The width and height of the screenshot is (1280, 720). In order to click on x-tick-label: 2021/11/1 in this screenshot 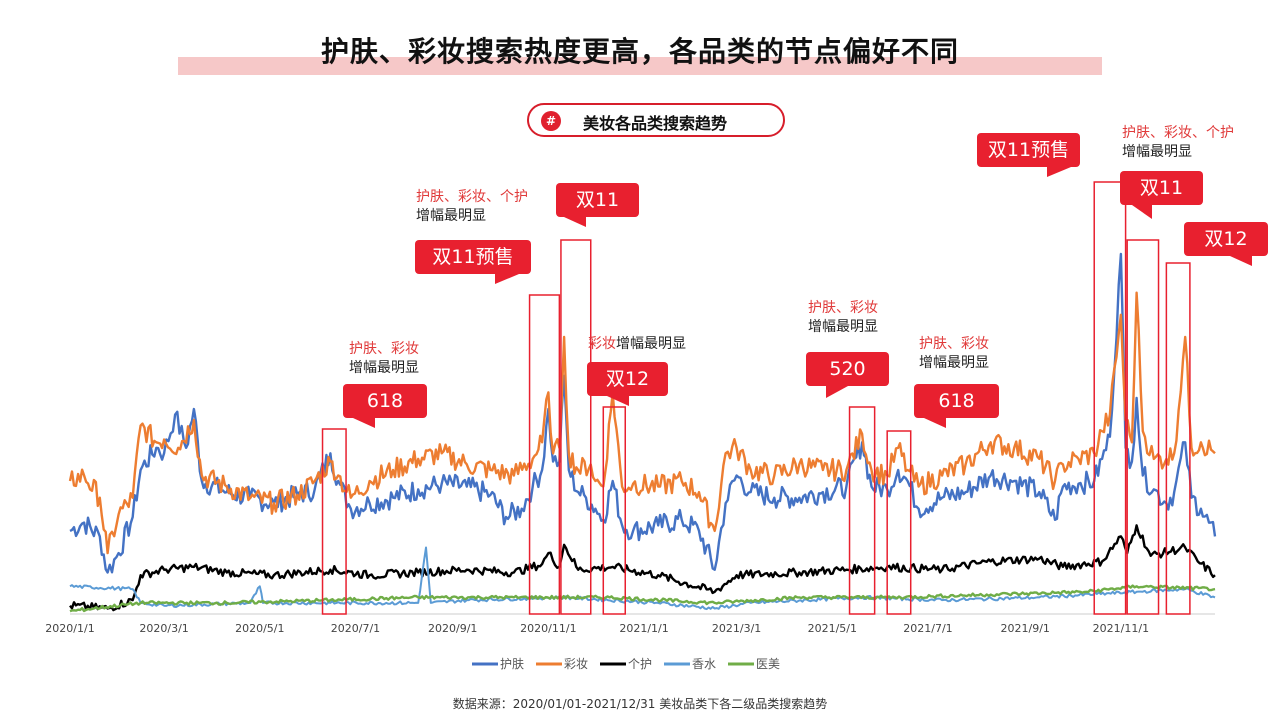, I will do `click(1121, 628)`.